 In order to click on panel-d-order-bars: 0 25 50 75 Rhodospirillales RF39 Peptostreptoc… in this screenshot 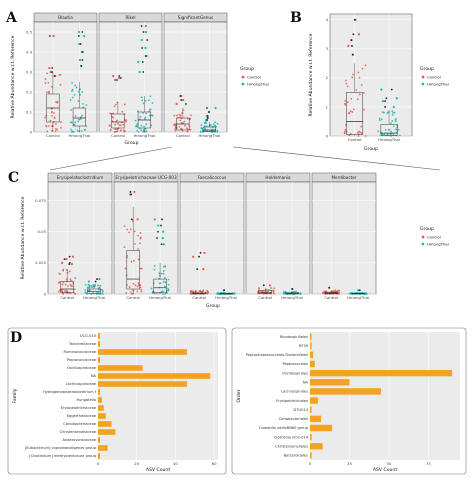, I will do `click(348, 402)`.